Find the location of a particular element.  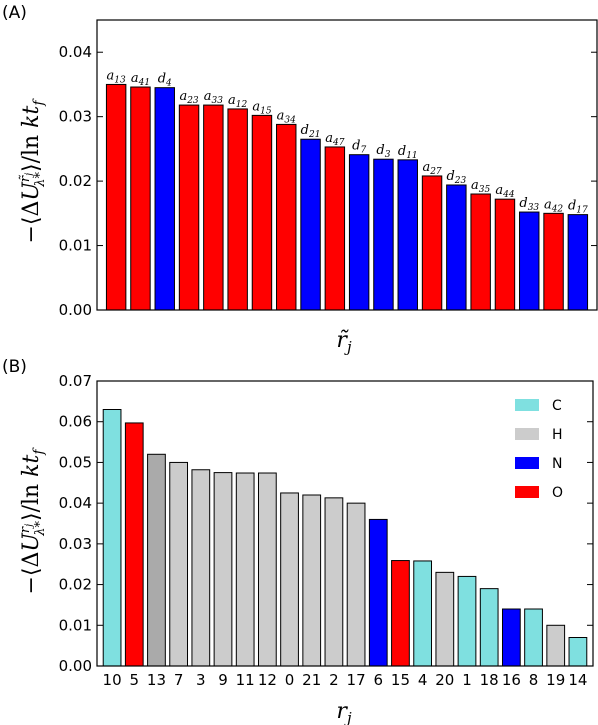

legend-swatch-H is located at coordinates (527, 434).